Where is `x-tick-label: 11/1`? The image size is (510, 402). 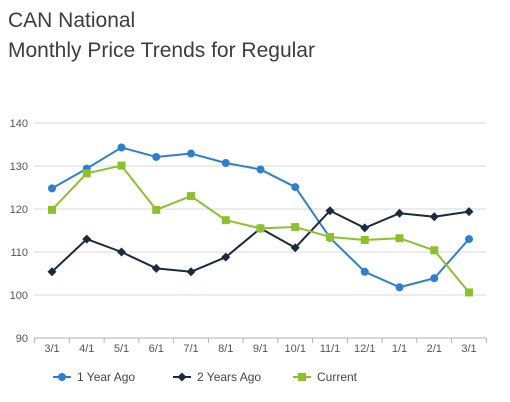
x-tick-label: 11/1 is located at coordinates (330, 349).